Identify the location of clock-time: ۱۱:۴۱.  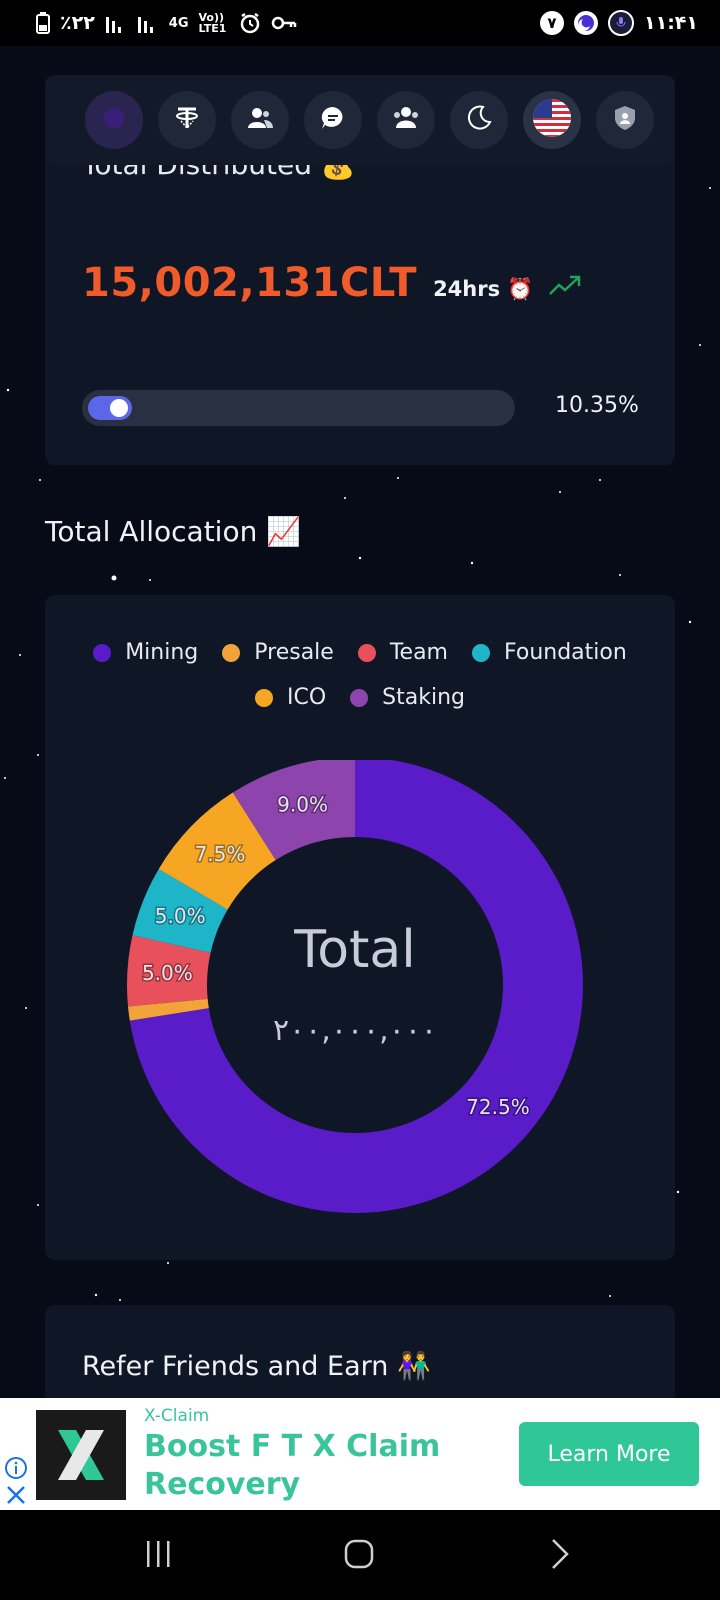
(671, 23).